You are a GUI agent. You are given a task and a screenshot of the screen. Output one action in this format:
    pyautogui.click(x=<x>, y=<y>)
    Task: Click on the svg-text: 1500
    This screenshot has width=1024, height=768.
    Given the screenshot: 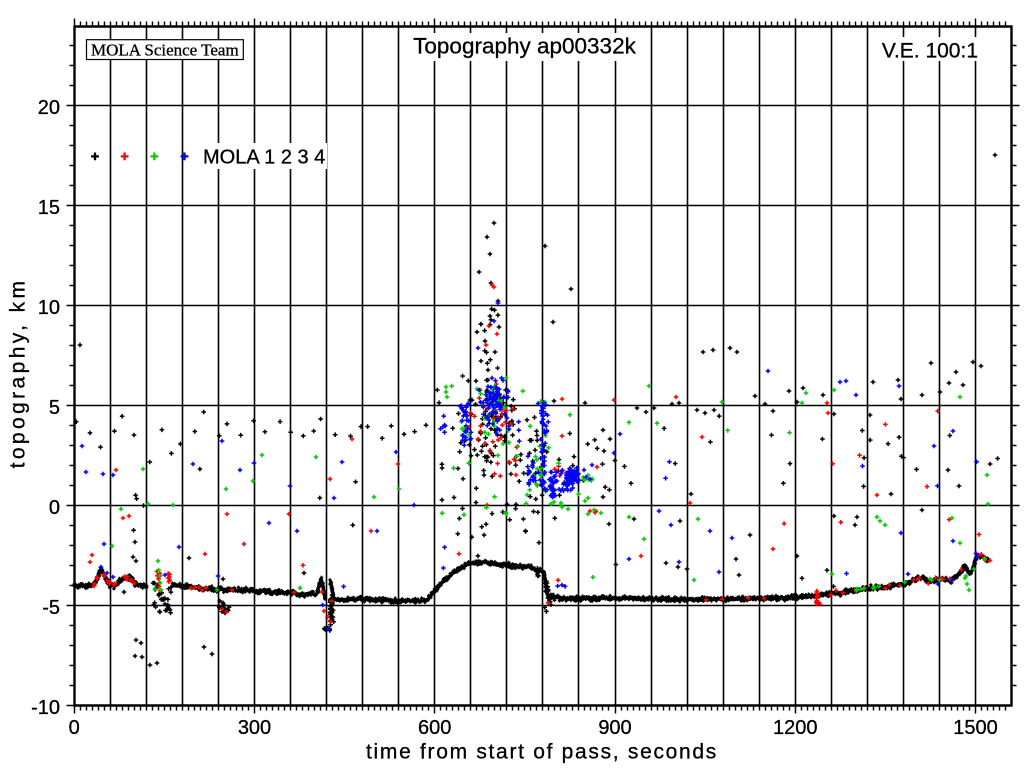 What is the action you would take?
    pyautogui.click(x=975, y=728)
    